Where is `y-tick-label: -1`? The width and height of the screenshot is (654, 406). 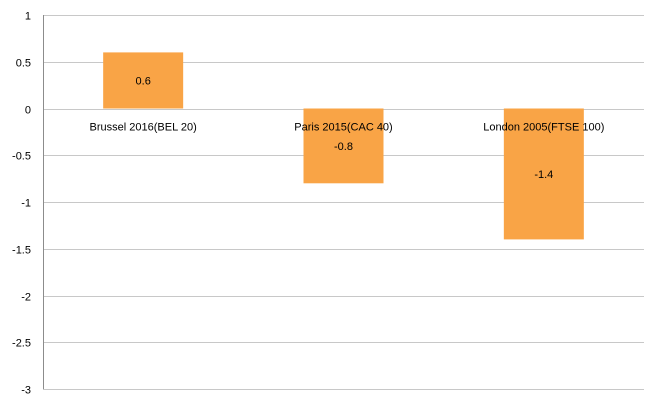 y-tick-label: -1 is located at coordinates (26, 204).